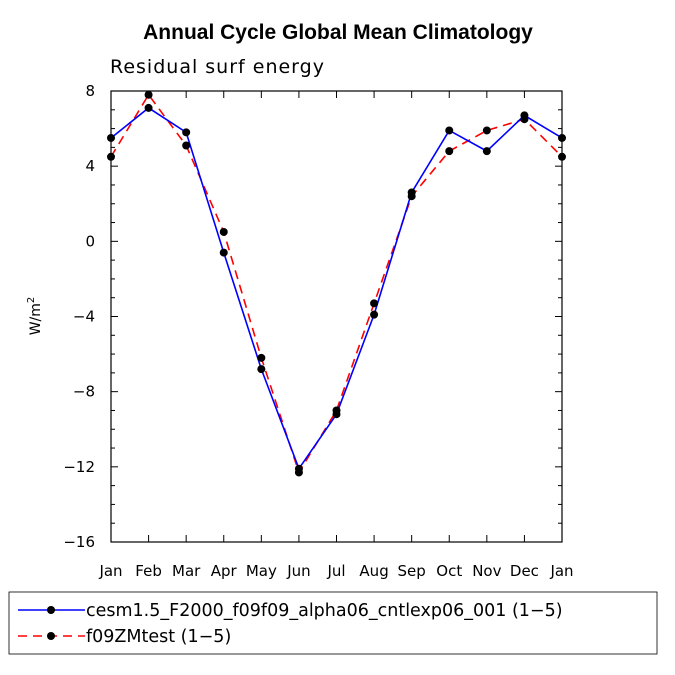  What do you see at coordinates (158, 637) in the screenshot?
I see `legend-label: f09ZMtest (1−5)` at bounding box center [158, 637].